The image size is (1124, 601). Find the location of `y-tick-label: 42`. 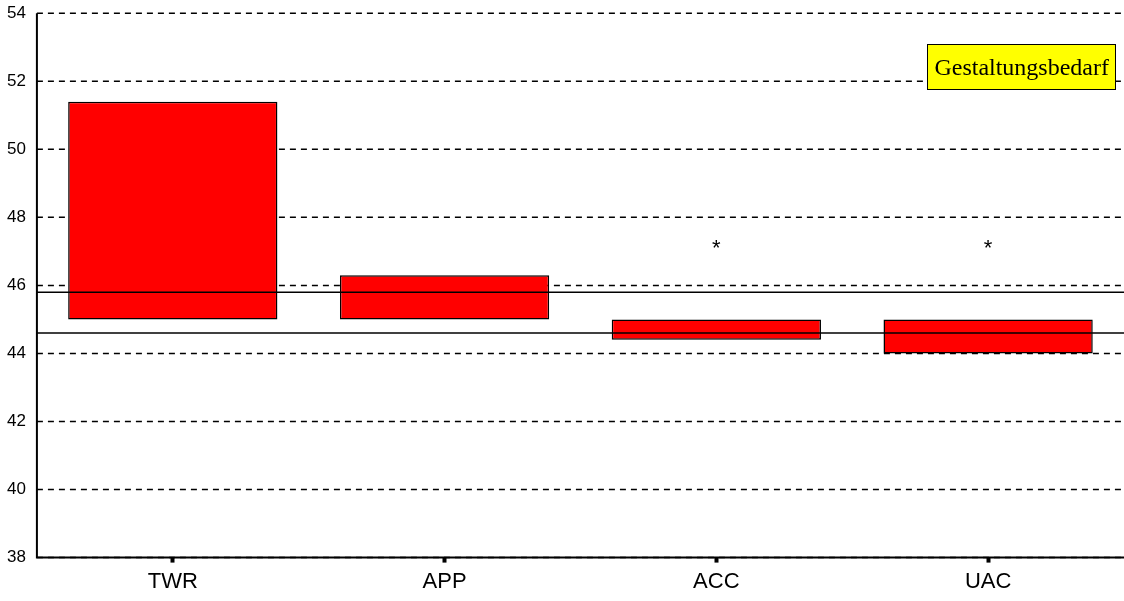

y-tick-label: 42 is located at coordinates (16, 421).